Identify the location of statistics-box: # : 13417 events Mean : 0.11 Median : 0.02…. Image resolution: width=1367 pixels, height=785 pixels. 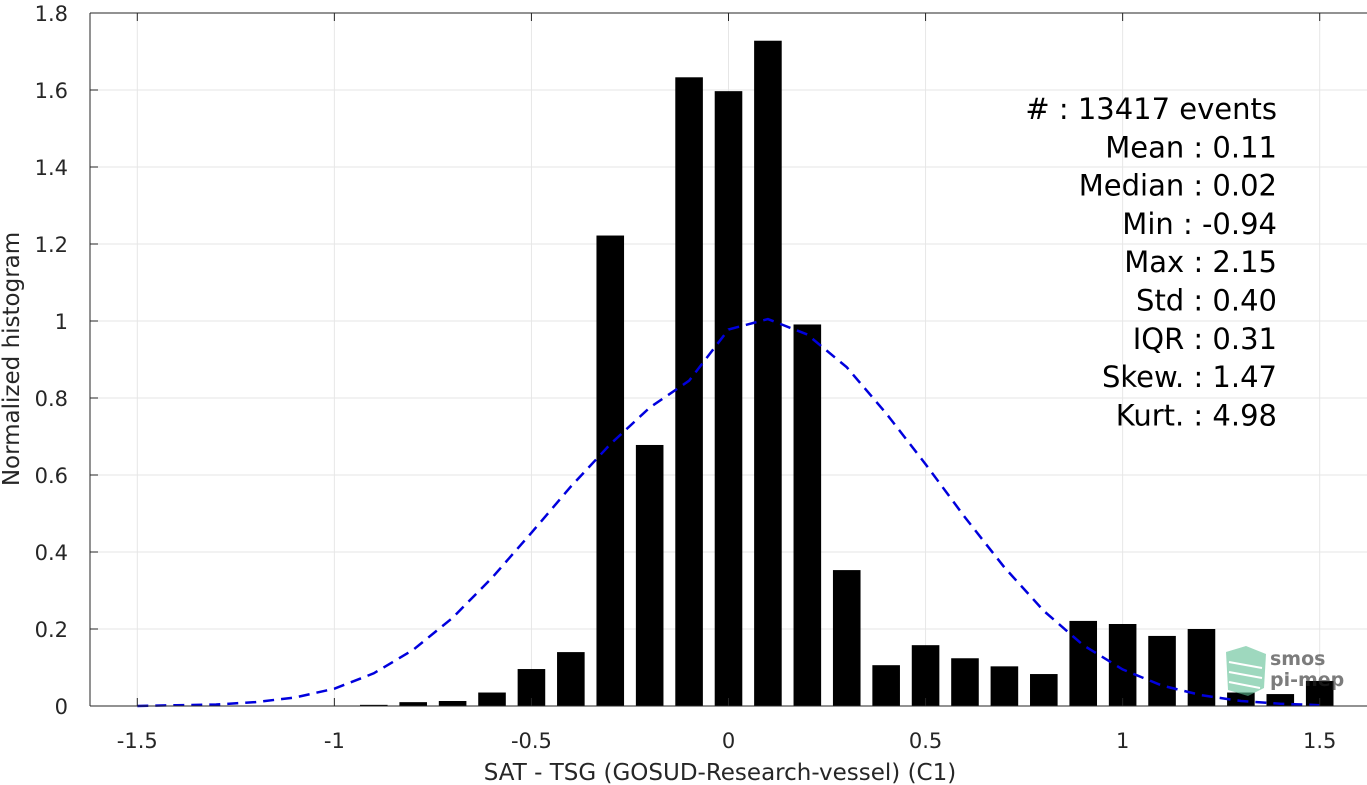
(1151, 262).